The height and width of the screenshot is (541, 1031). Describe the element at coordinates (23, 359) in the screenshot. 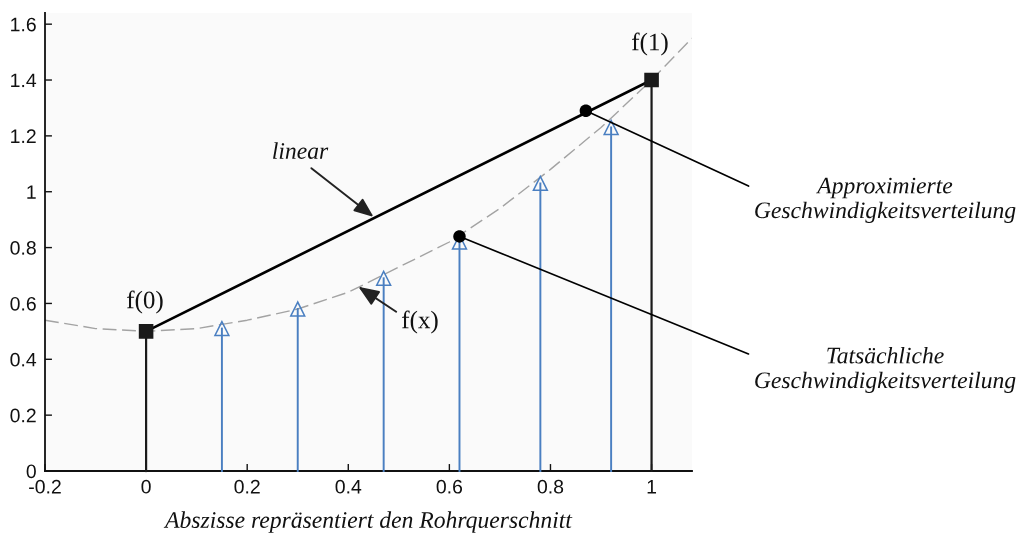

I see `y-tick-label: 0.4` at that location.